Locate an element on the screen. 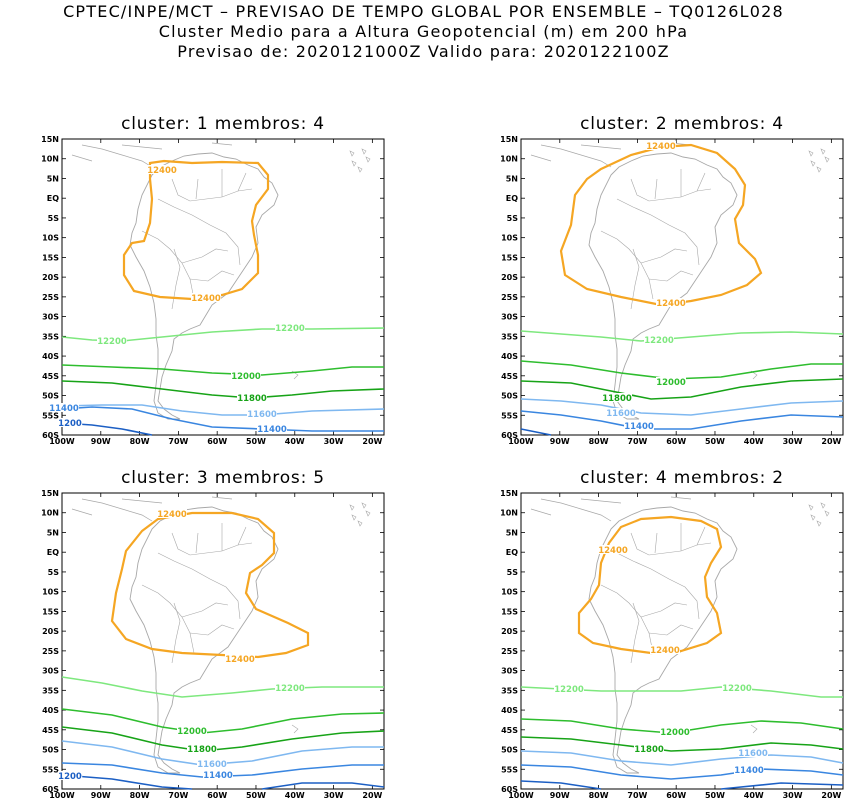 The width and height of the screenshot is (847, 803). panel-2-title: cluster: 2 membros: 4 is located at coordinates (682, 124).